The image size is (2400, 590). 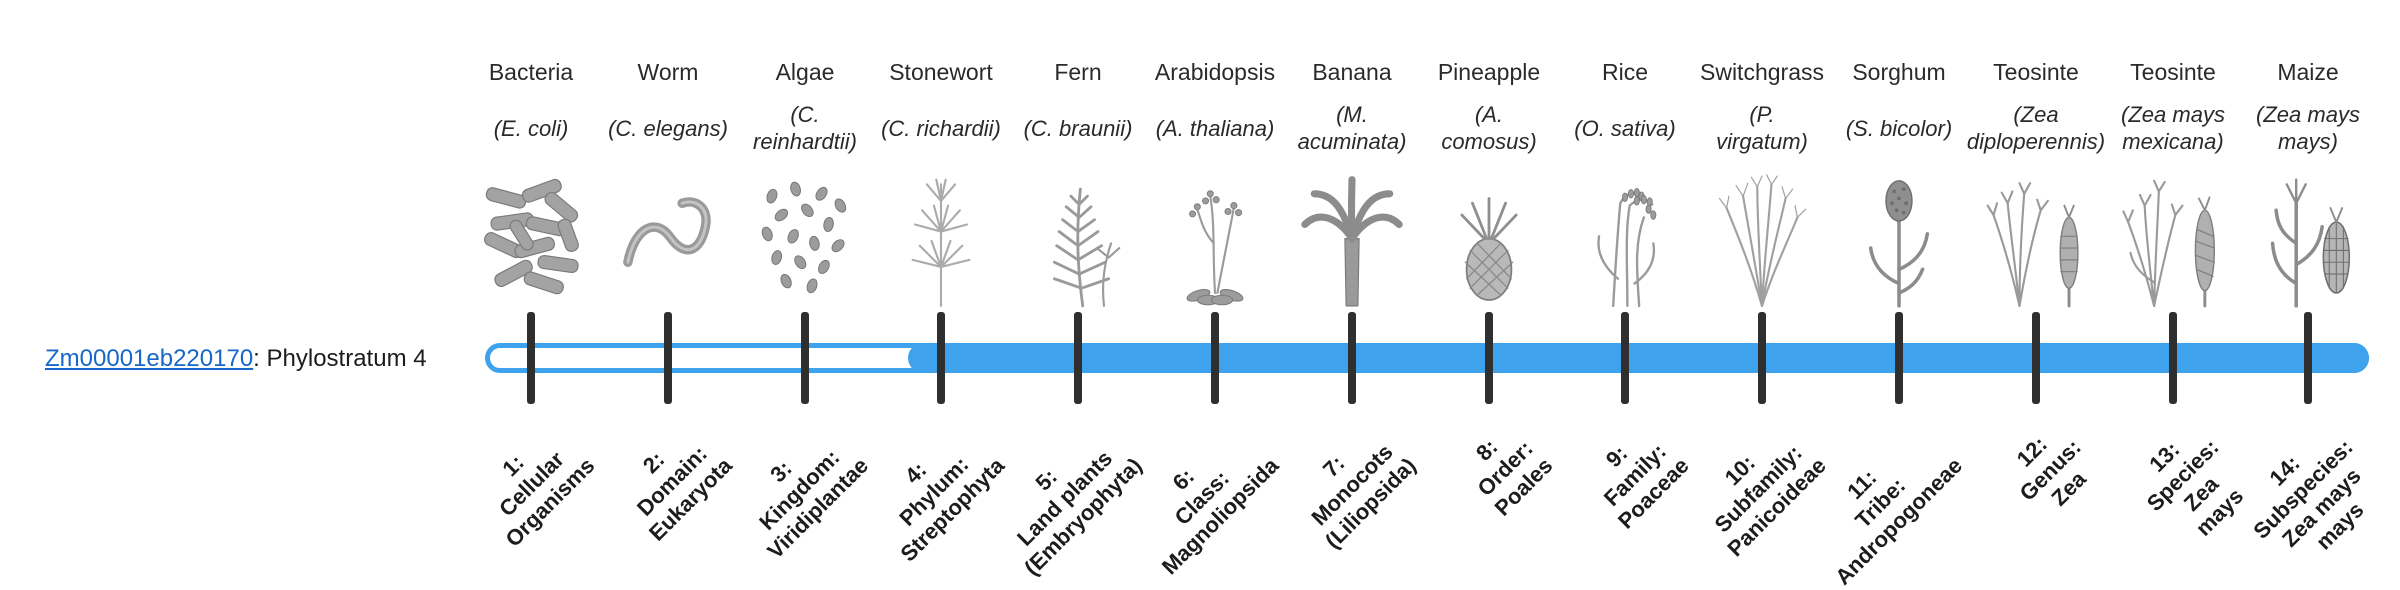 What do you see at coordinates (814, 504) in the screenshot?
I see `stratum-label-3: 3: Kingdom: Viridiplantae` at bounding box center [814, 504].